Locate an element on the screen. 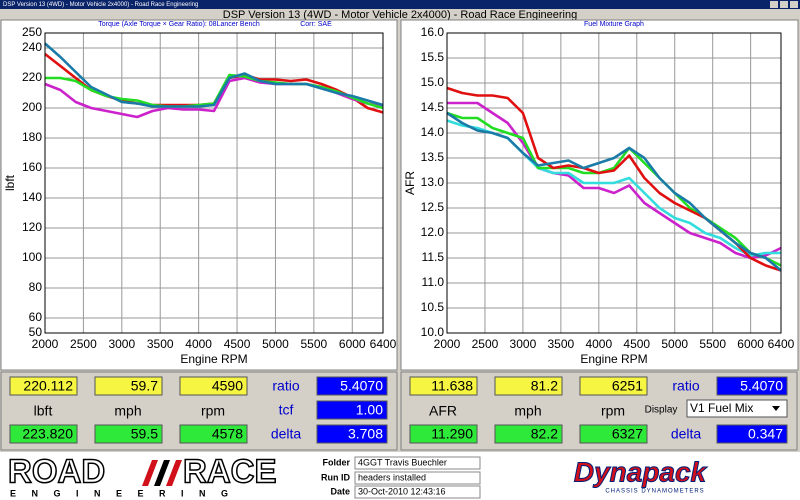  x-tick-label: 6000 is located at coordinates (750, 344).